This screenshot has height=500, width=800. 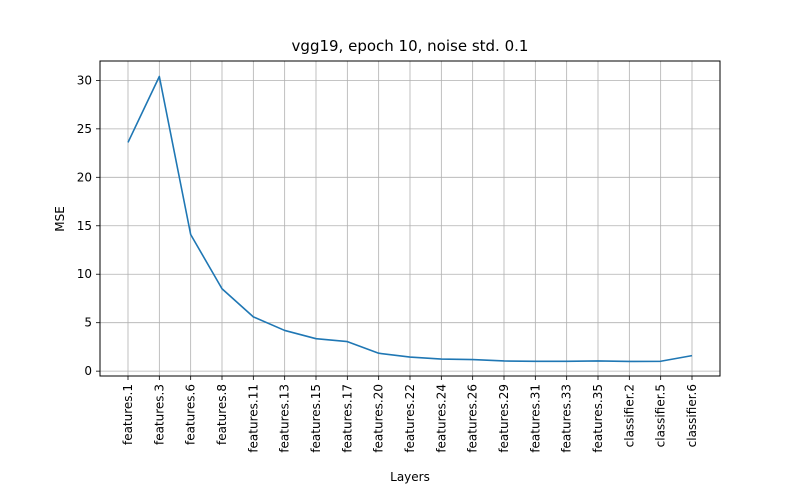 I want to click on x-tick-label: features.29, so click(x=504, y=418).